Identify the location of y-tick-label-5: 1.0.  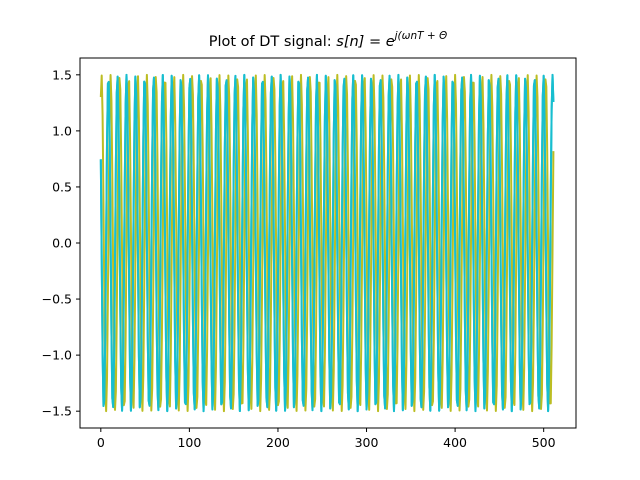
(62, 130).